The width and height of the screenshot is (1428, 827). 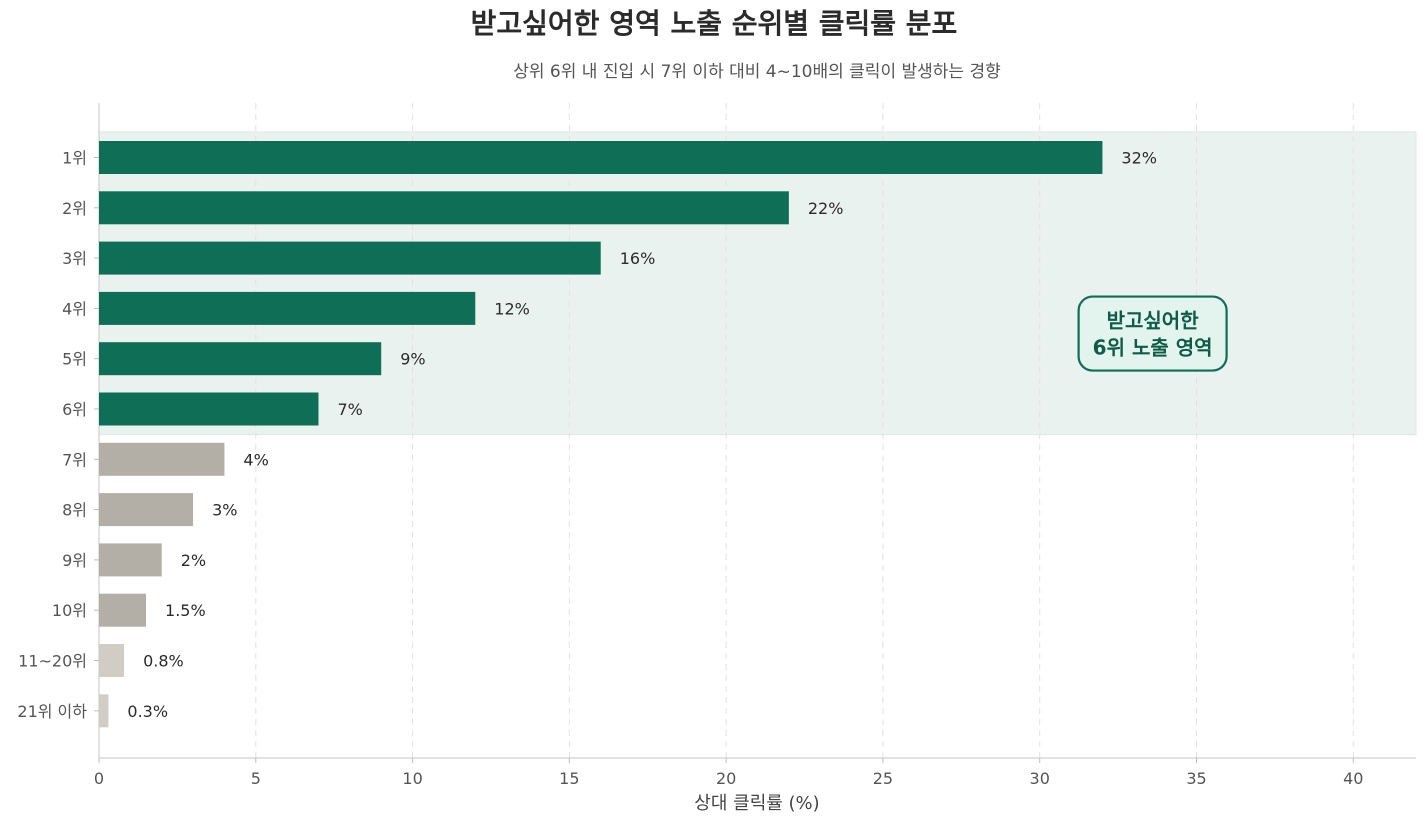 What do you see at coordinates (74, 510) in the screenshot?
I see `y-tick-label: 8위` at bounding box center [74, 510].